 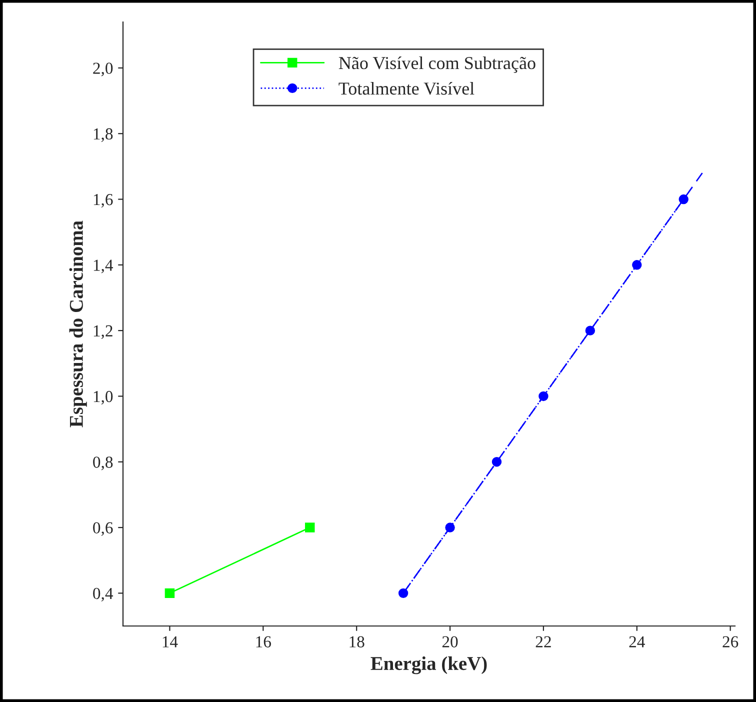 What do you see at coordinates (357, 642) in the screenshot?
I see `x-tick-label: 18` at bounding box center [357, 642].